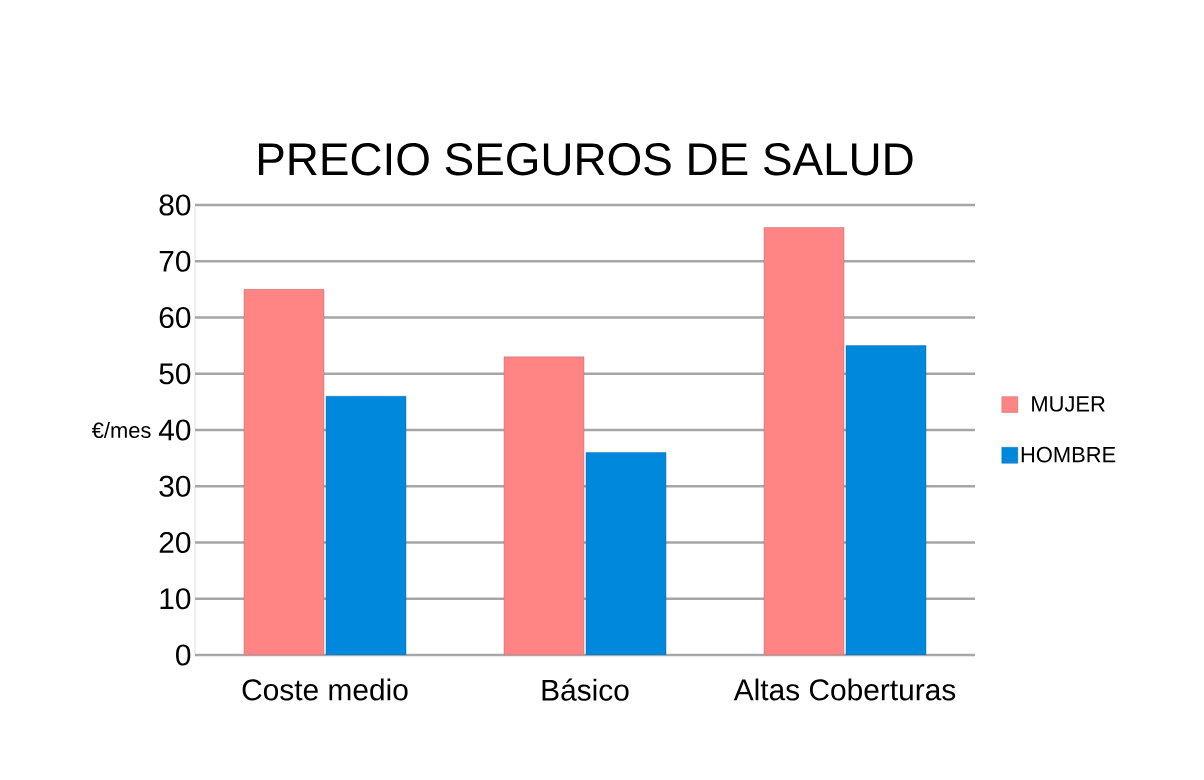 The image size is (1204, 780). What do you see at coordinates (585, 689) in the screenshot?
I see `x-tick-label: Básico` at bounding box center [585, 689].